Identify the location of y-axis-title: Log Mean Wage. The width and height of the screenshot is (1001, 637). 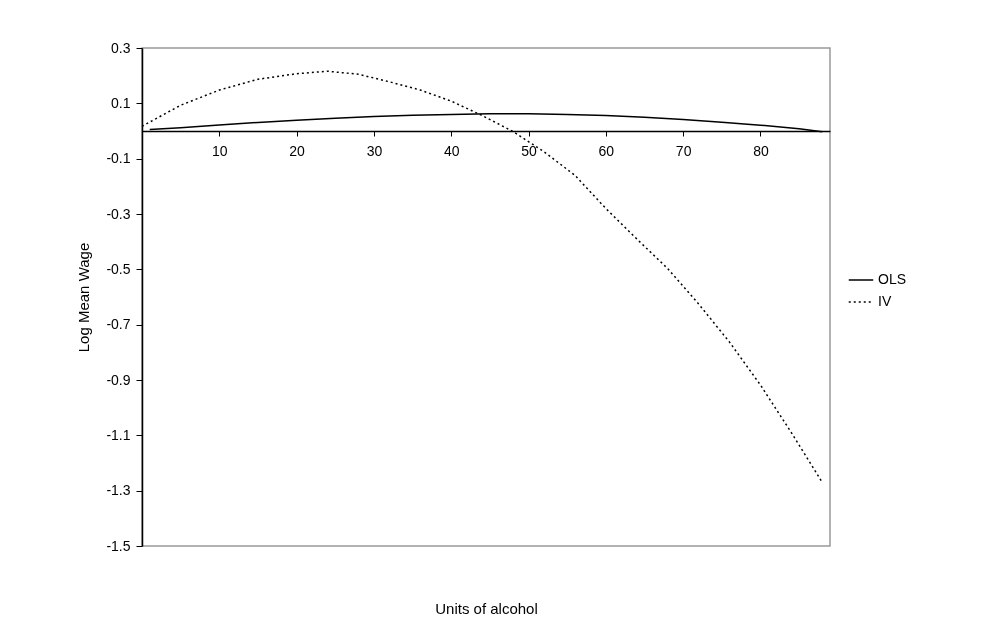
(84, 297).